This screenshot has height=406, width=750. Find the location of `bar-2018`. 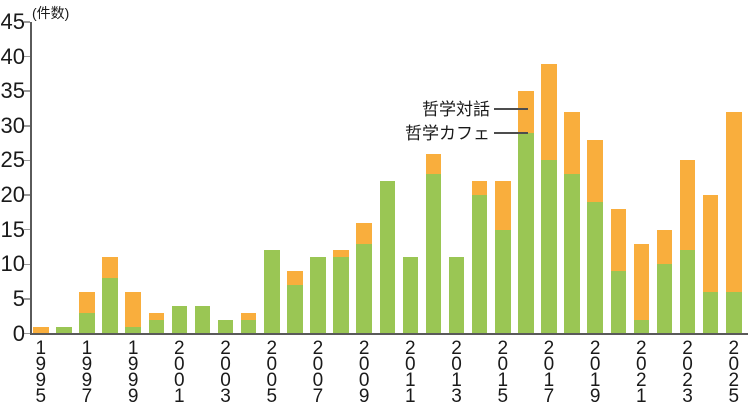

bar-2018 is located at coordinates (572, 222).